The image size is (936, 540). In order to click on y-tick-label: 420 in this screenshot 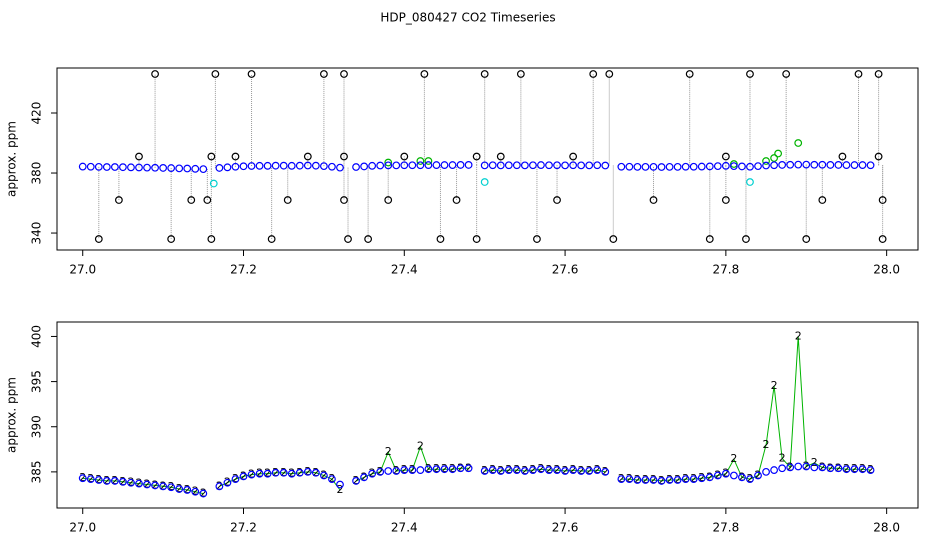, I will do `click(37, 113)`.